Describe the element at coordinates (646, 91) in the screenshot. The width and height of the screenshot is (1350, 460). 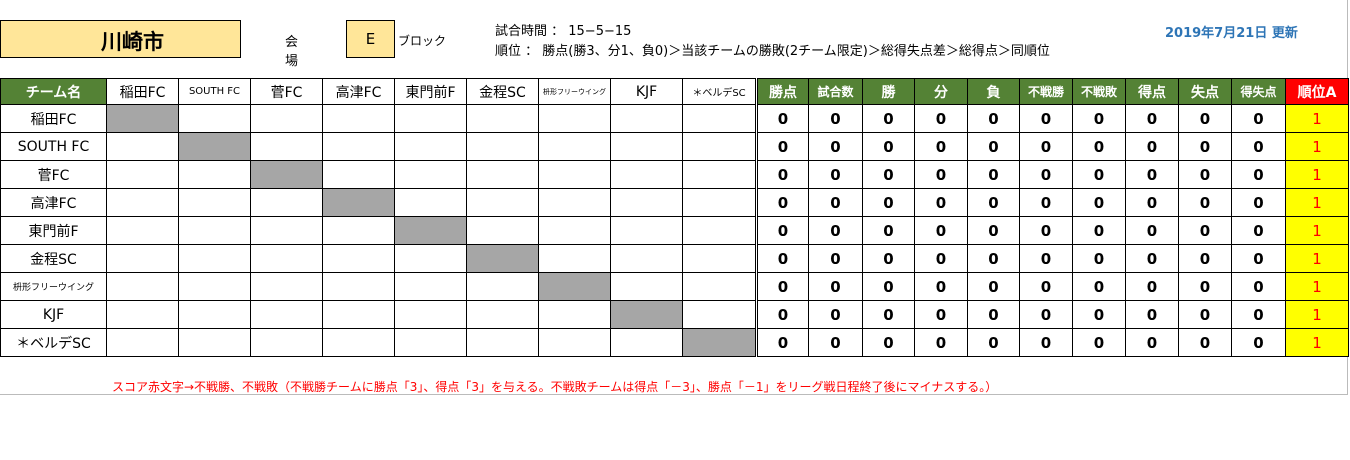
I see `opponent-header: KJF` at that location.